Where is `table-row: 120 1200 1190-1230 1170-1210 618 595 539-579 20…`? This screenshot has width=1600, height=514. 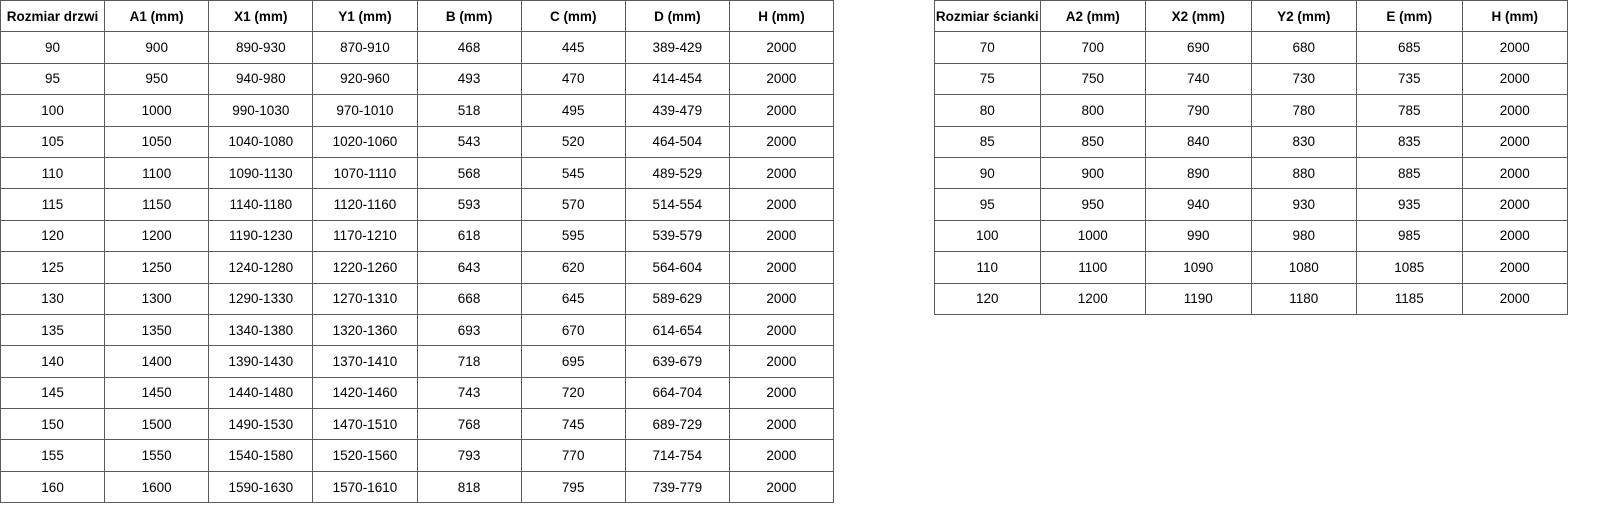 table-row: 120 1200 1190-1230 1170-1210 618 595 539-579 20… is located at coordinates (417, 236).